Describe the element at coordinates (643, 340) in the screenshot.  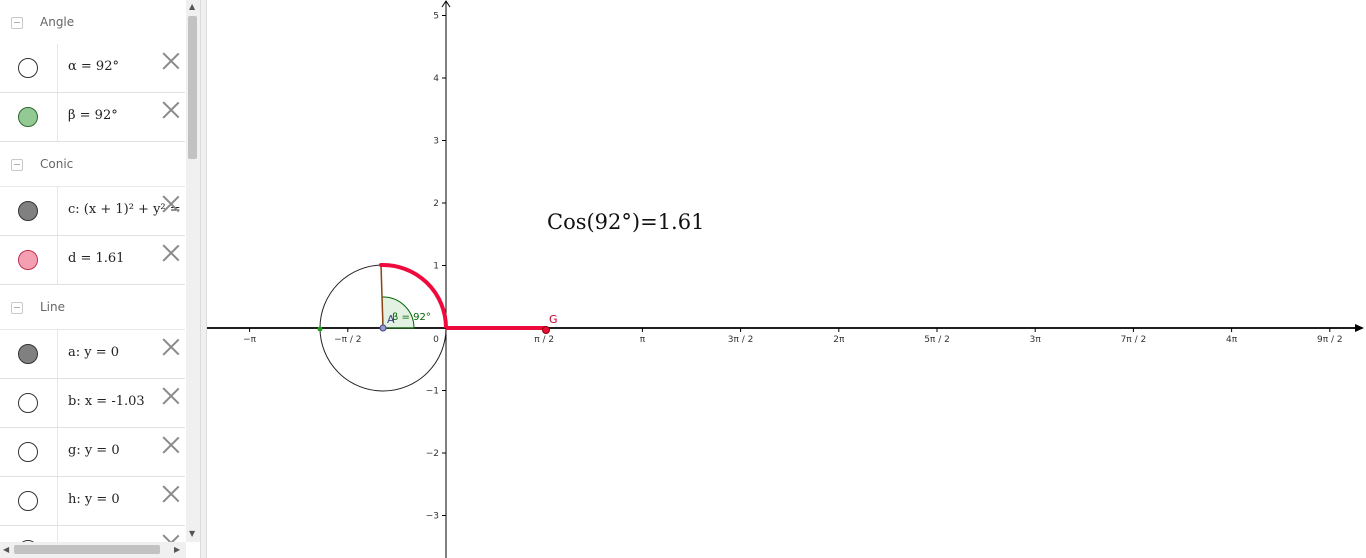
I see `x-tick-label: π` at that location.